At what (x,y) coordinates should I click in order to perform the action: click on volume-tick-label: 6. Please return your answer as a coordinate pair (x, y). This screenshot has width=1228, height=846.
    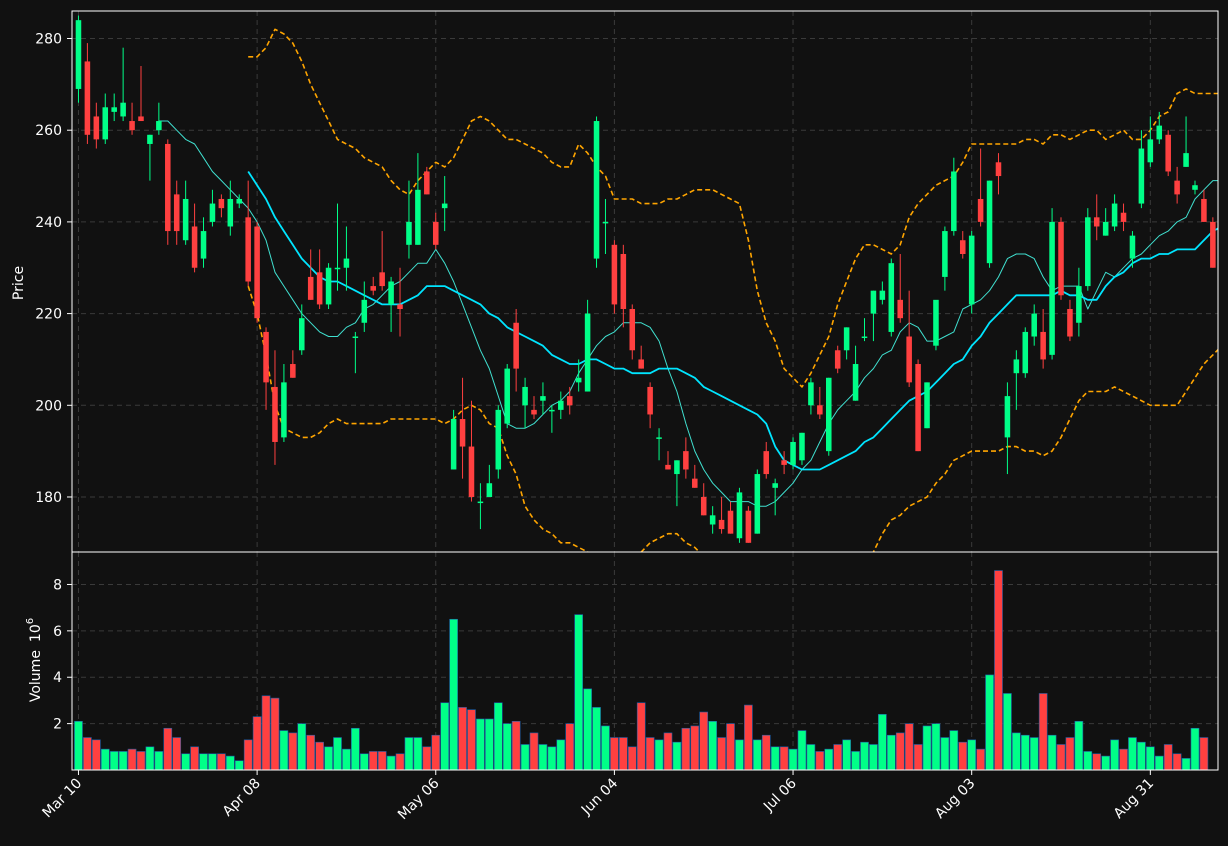
    Looking at the image, I should click on (57, 632).